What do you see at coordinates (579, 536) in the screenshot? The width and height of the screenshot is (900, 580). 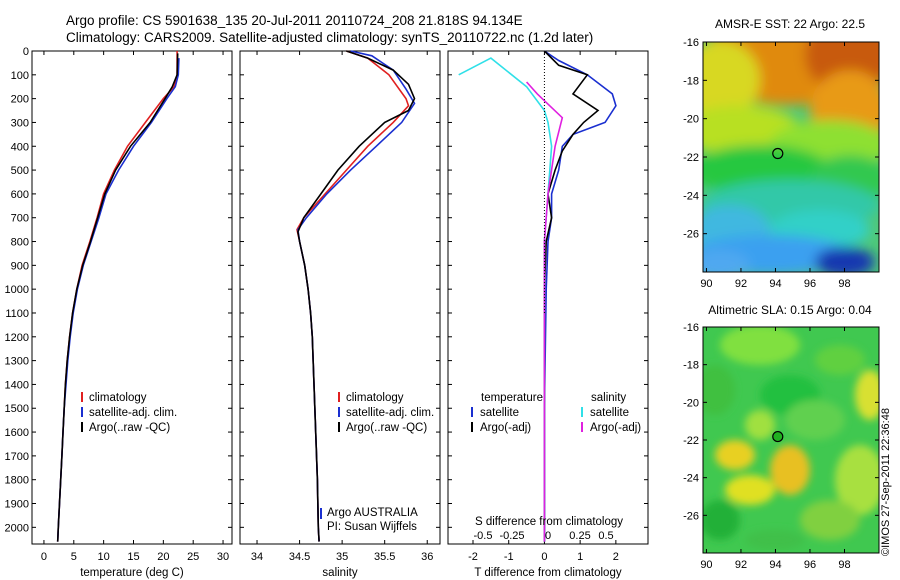 I see `diff-top-tick-label: 0.25` at bounding box center [579, 536].